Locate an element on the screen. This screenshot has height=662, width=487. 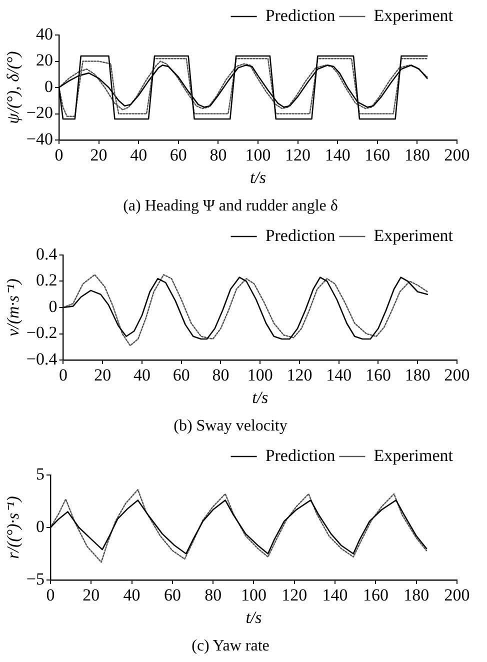
y-tick-label: −0.2 is located at coordinates (42, 332).